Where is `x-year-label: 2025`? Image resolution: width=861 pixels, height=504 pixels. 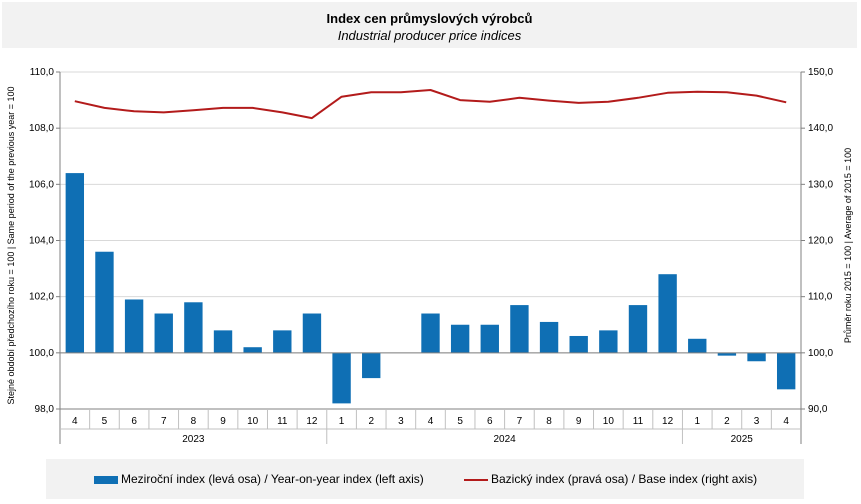
x-year-label: 2025 is located at coordinates (742, 439).